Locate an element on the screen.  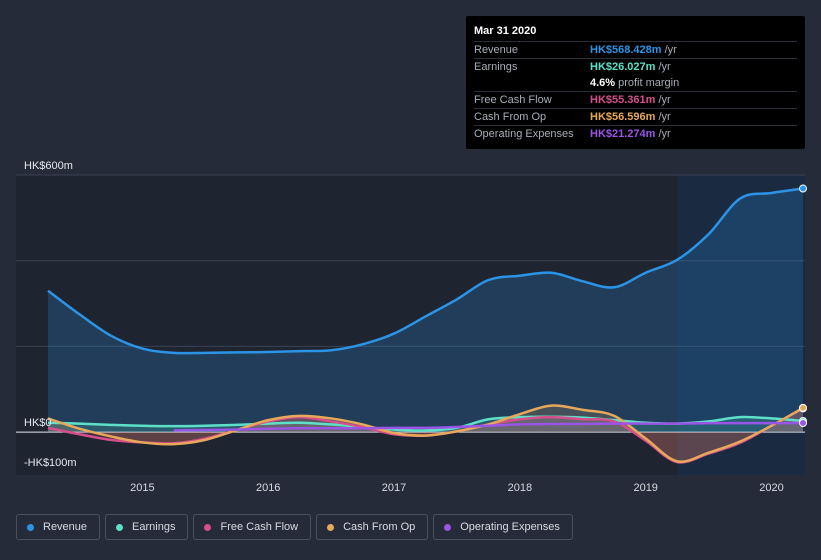
legend-label: Free Cash Flow is located at coordinates (259, 527).